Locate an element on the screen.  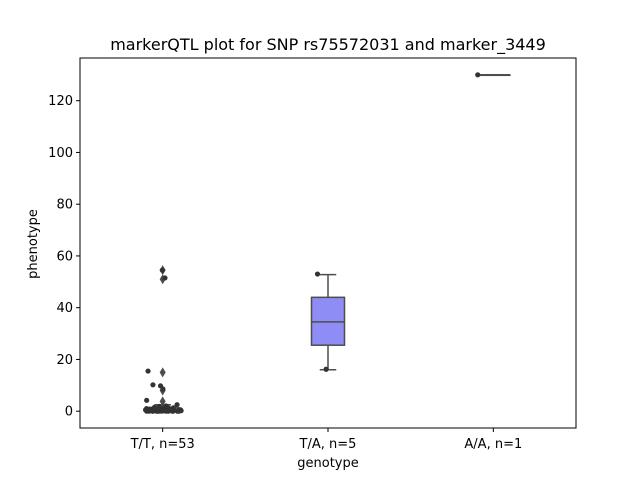
x-tick-label: A/A, n=1 is located at coordinates (493, 444).